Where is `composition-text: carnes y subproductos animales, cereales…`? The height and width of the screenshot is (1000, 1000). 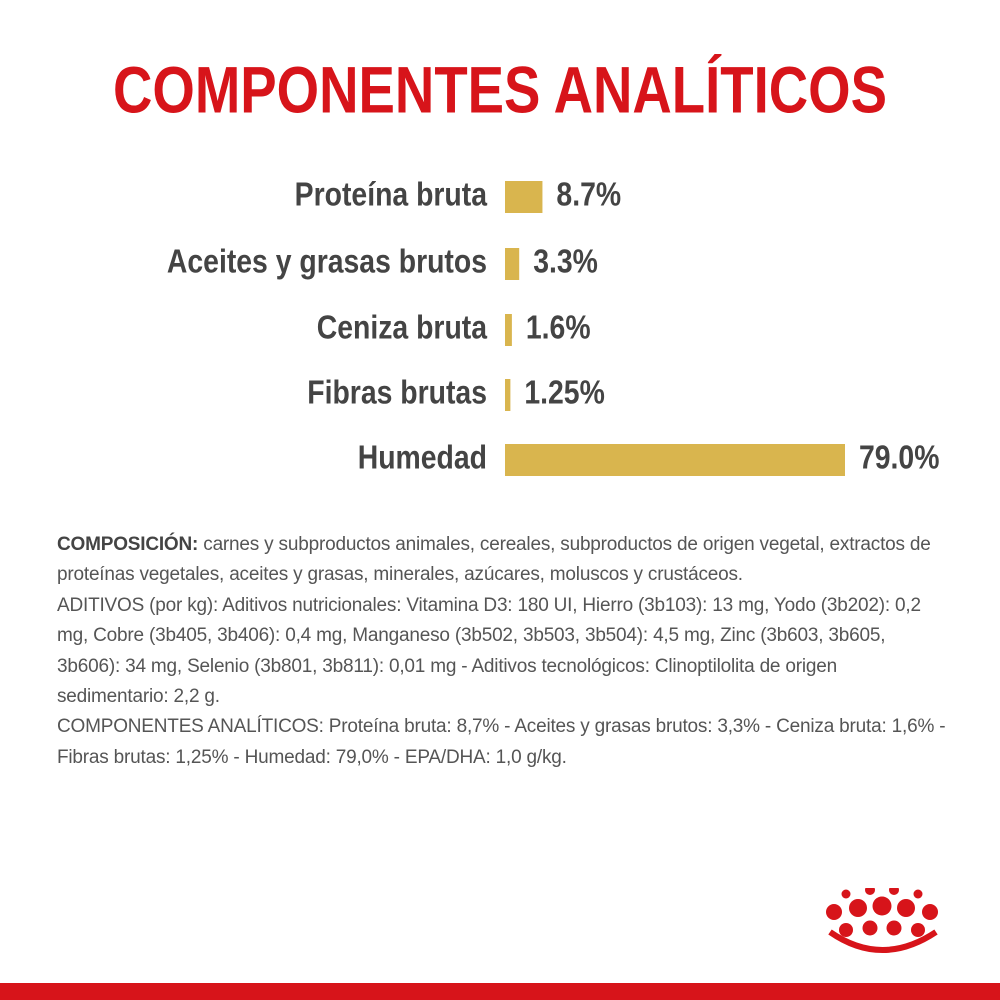
composition-text: carnes y subproductos animales, cereales… is located at coordinates (494, 560).